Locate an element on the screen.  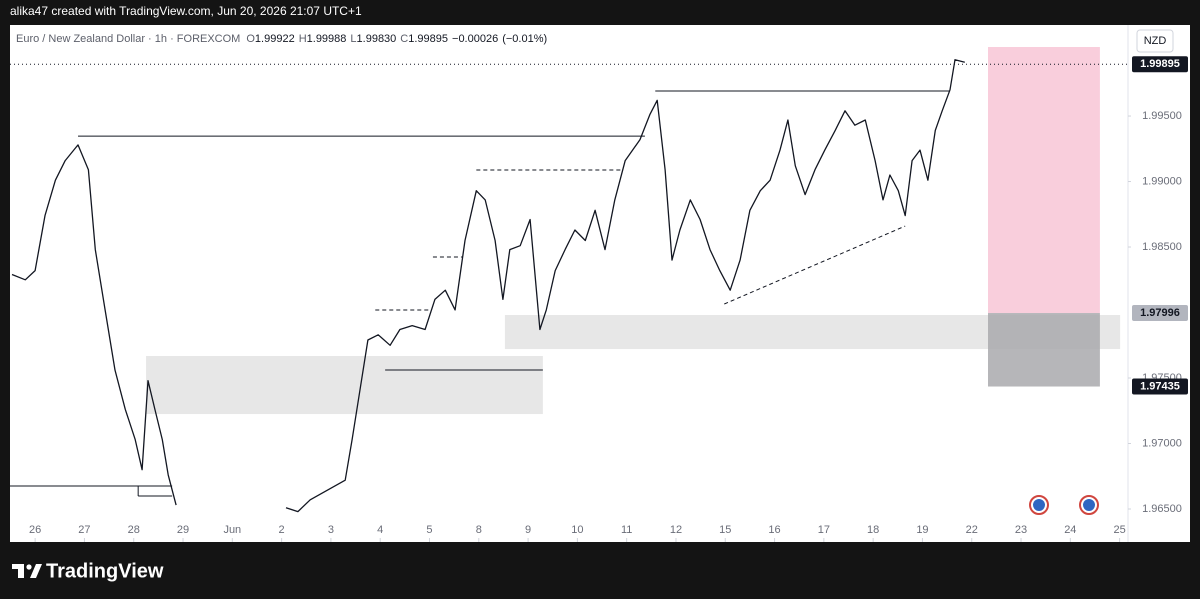
x-tick-label: 11 is located at coordinates (626, 530).